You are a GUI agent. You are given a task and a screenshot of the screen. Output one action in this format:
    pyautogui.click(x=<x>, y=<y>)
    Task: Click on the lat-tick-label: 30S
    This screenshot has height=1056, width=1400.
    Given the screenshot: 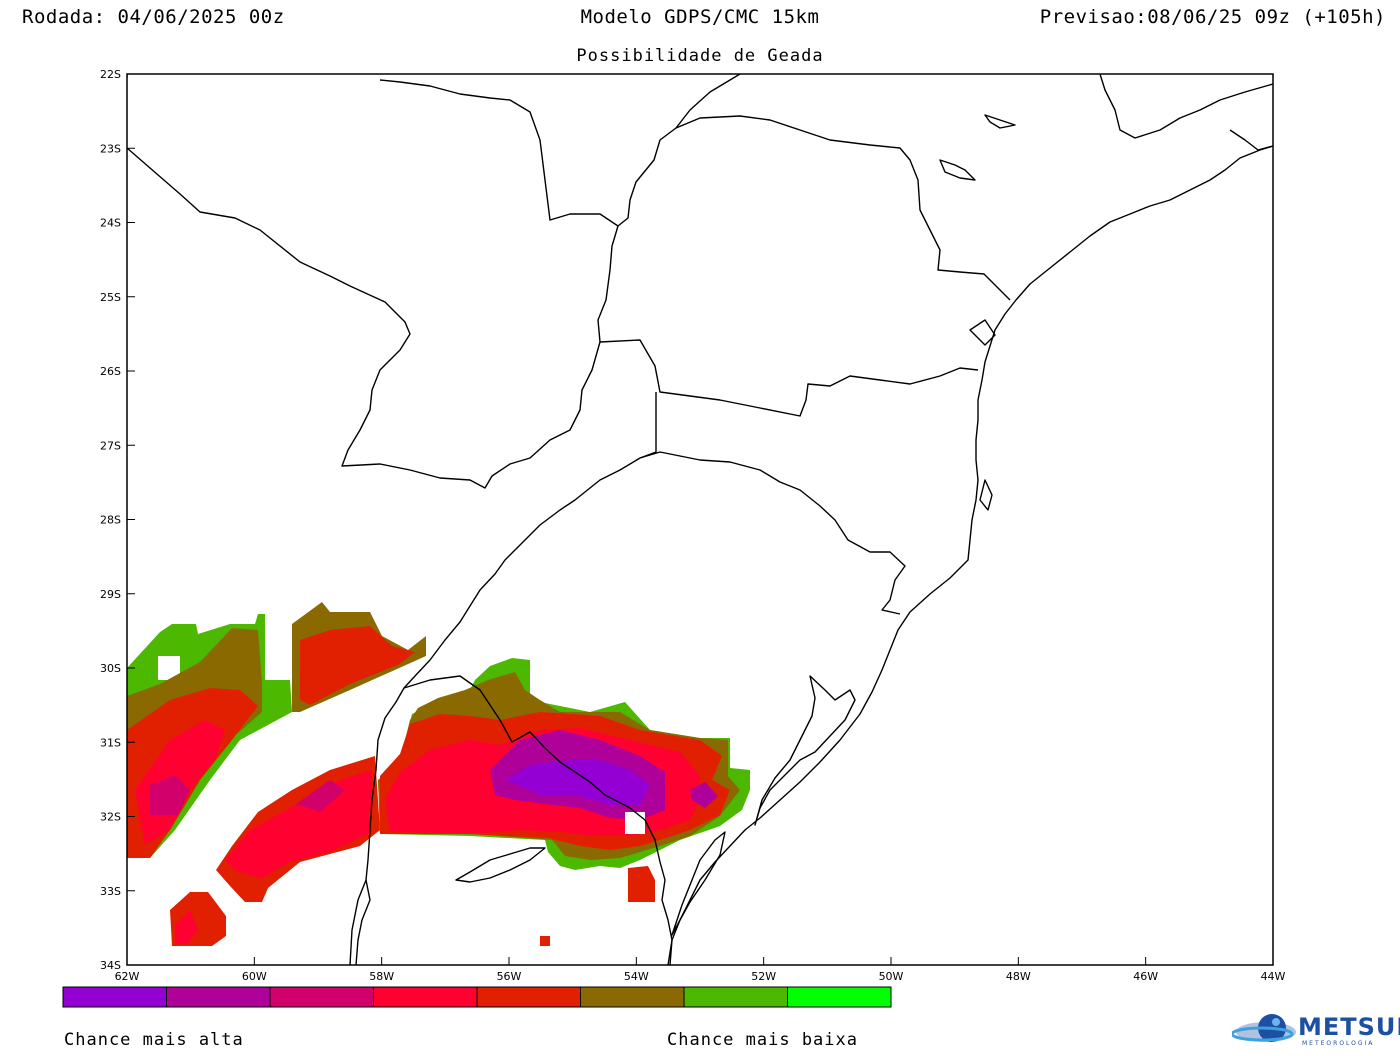 What is the action you would take?
    pyautogui.click(x=110, y=668)
    